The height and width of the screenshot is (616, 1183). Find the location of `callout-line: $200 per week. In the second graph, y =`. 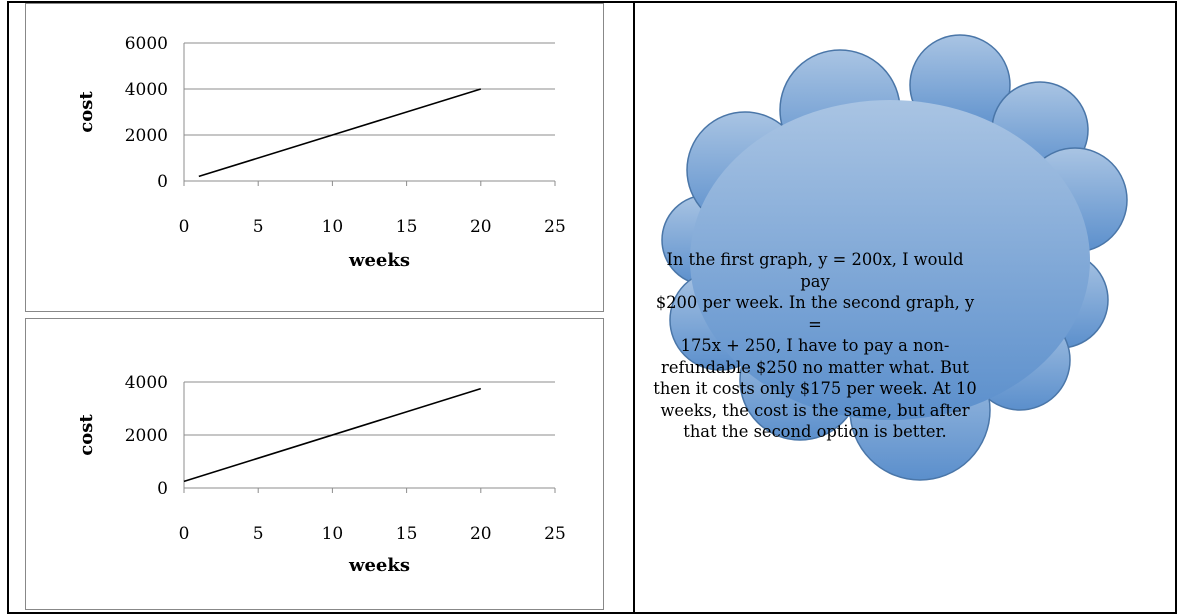

callout-line: $200 per week. In the second graph, y = is located at coordinates (815, 313).